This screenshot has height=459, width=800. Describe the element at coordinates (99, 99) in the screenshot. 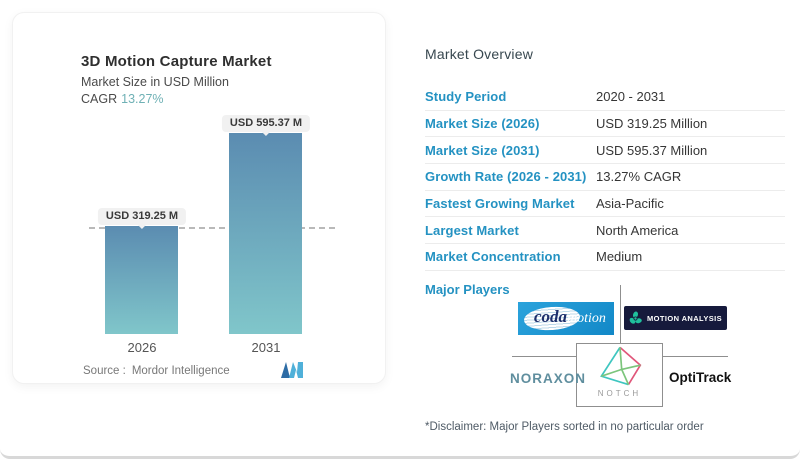

I see `cagr-label: CAGR` at that location.